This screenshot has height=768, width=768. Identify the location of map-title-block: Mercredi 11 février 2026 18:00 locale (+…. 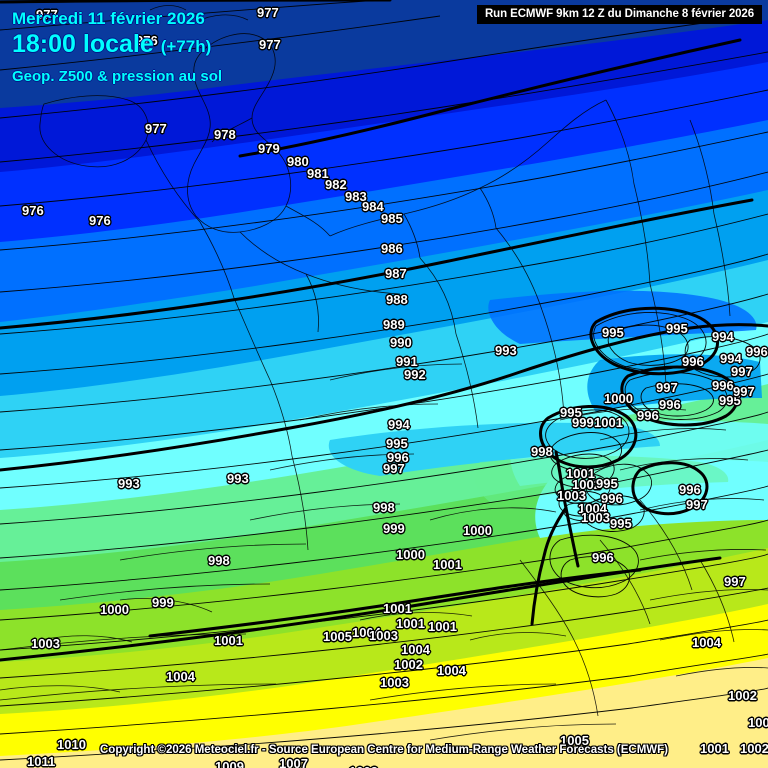
(117, 46).